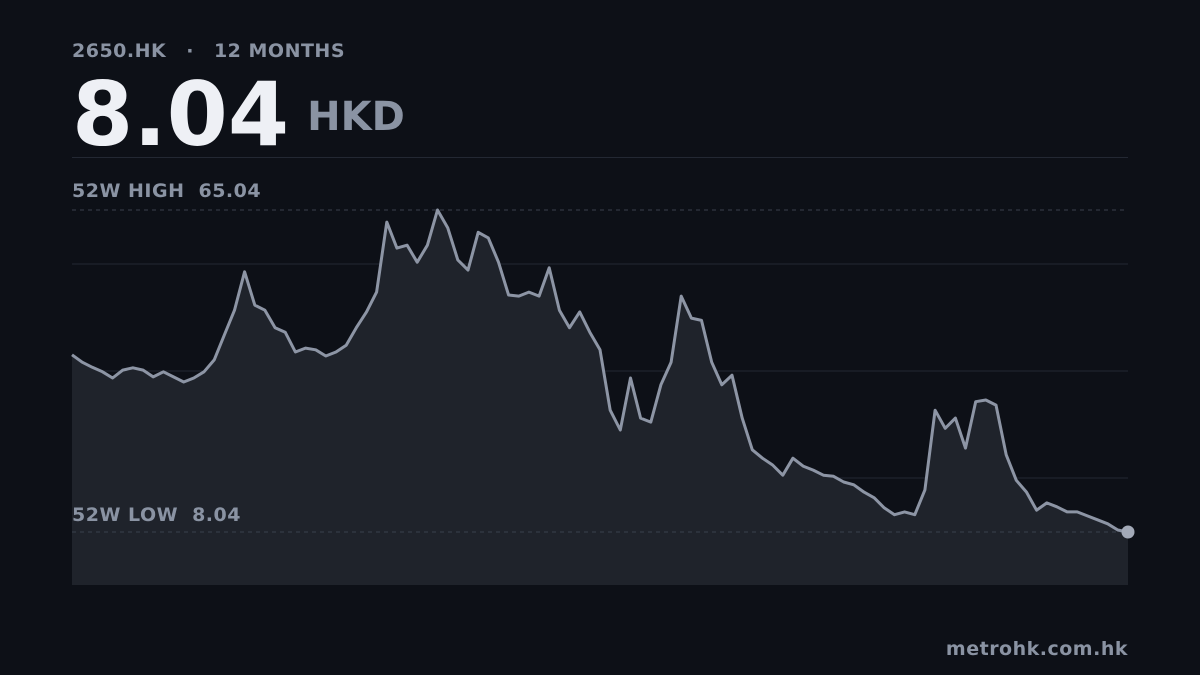 Image resolution: width=1200 pixels, height=675 pixels. I want to click on period: 12 MONTHS, so click(279, 51).